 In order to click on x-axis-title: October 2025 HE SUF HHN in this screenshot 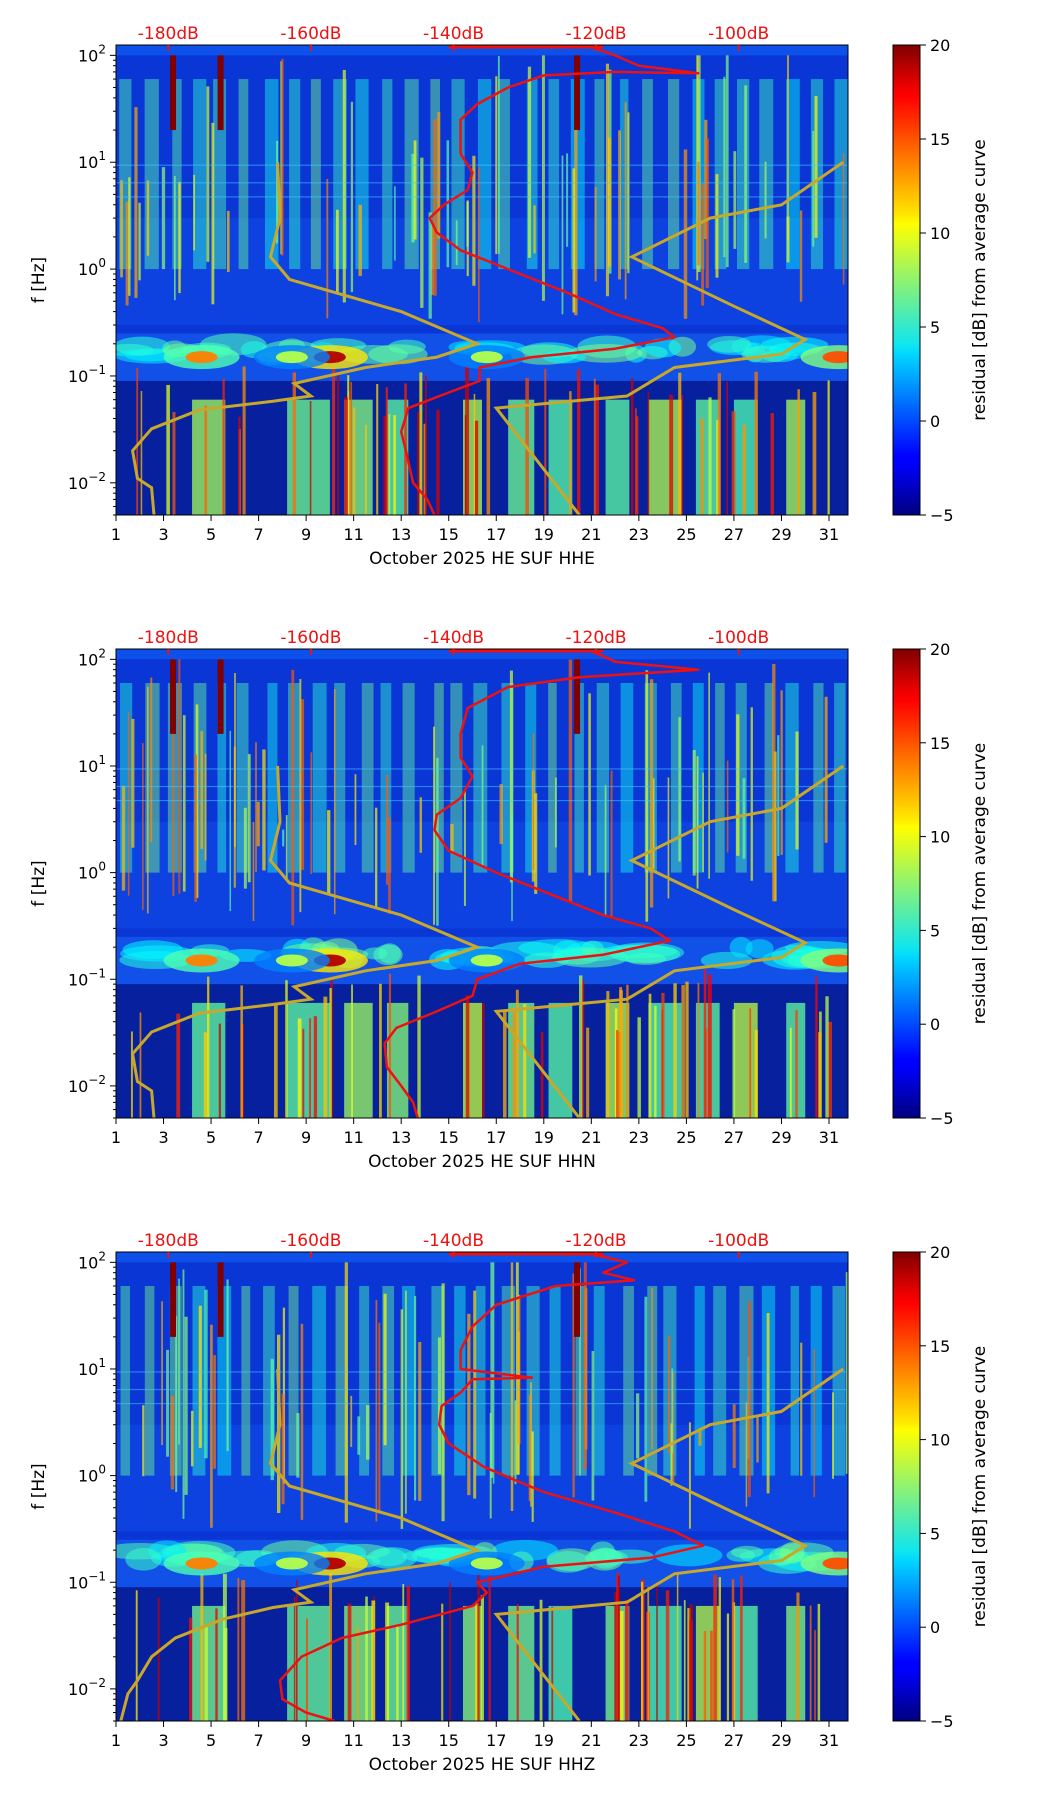, I will do `click(482, 1162)`.